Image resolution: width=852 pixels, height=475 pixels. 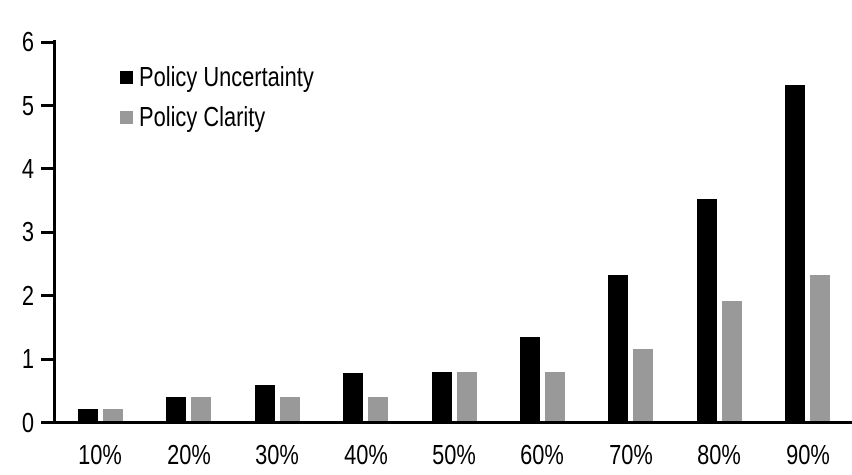 What do you see at coordinates (719, 454) in the screenshot?
I see `x-axis-label-80pct: 80%` at bounding box center [719, 454].